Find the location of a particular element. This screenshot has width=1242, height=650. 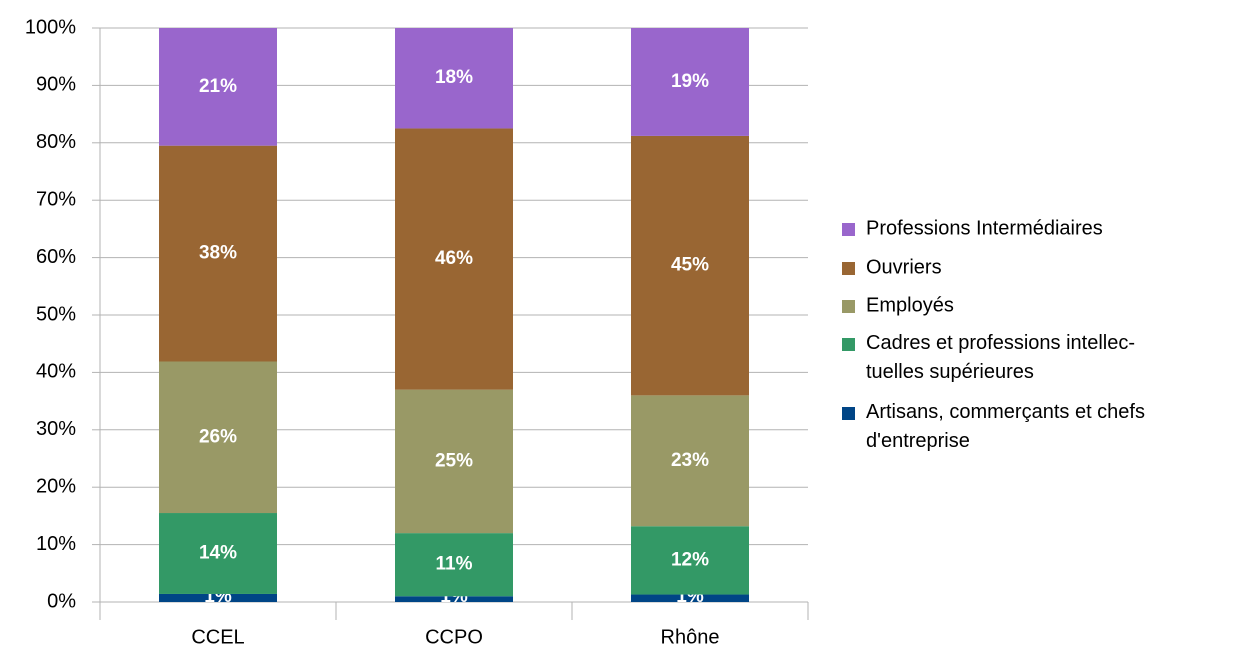

data-label: 21% is located at coordinates (218, 86).